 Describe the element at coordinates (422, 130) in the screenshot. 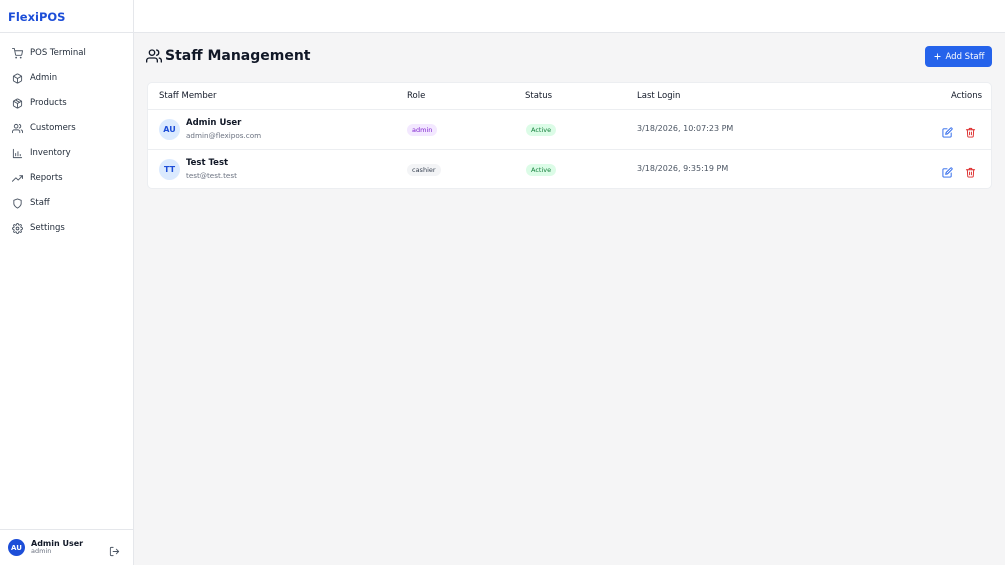

I see `role-badge: admin` at that location.